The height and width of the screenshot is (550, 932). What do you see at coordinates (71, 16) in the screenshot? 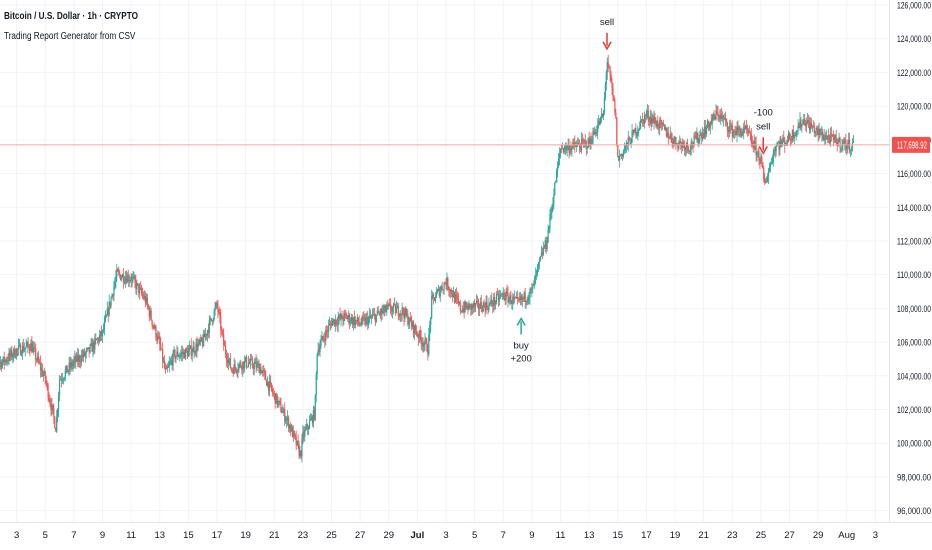
I see `symbol-title: Bitcoin / U.S. Dollar · 1h · CRYPTO` at bounding box center [71, 16].